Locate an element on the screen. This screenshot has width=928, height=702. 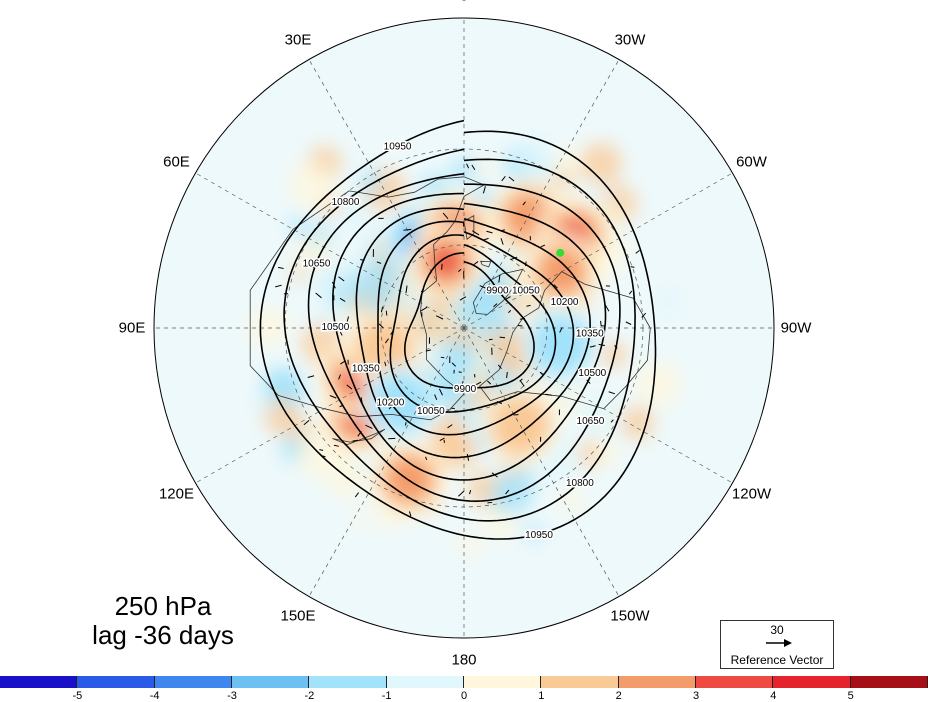
level-label: 250 hPa is located at coordinates (163, 606).